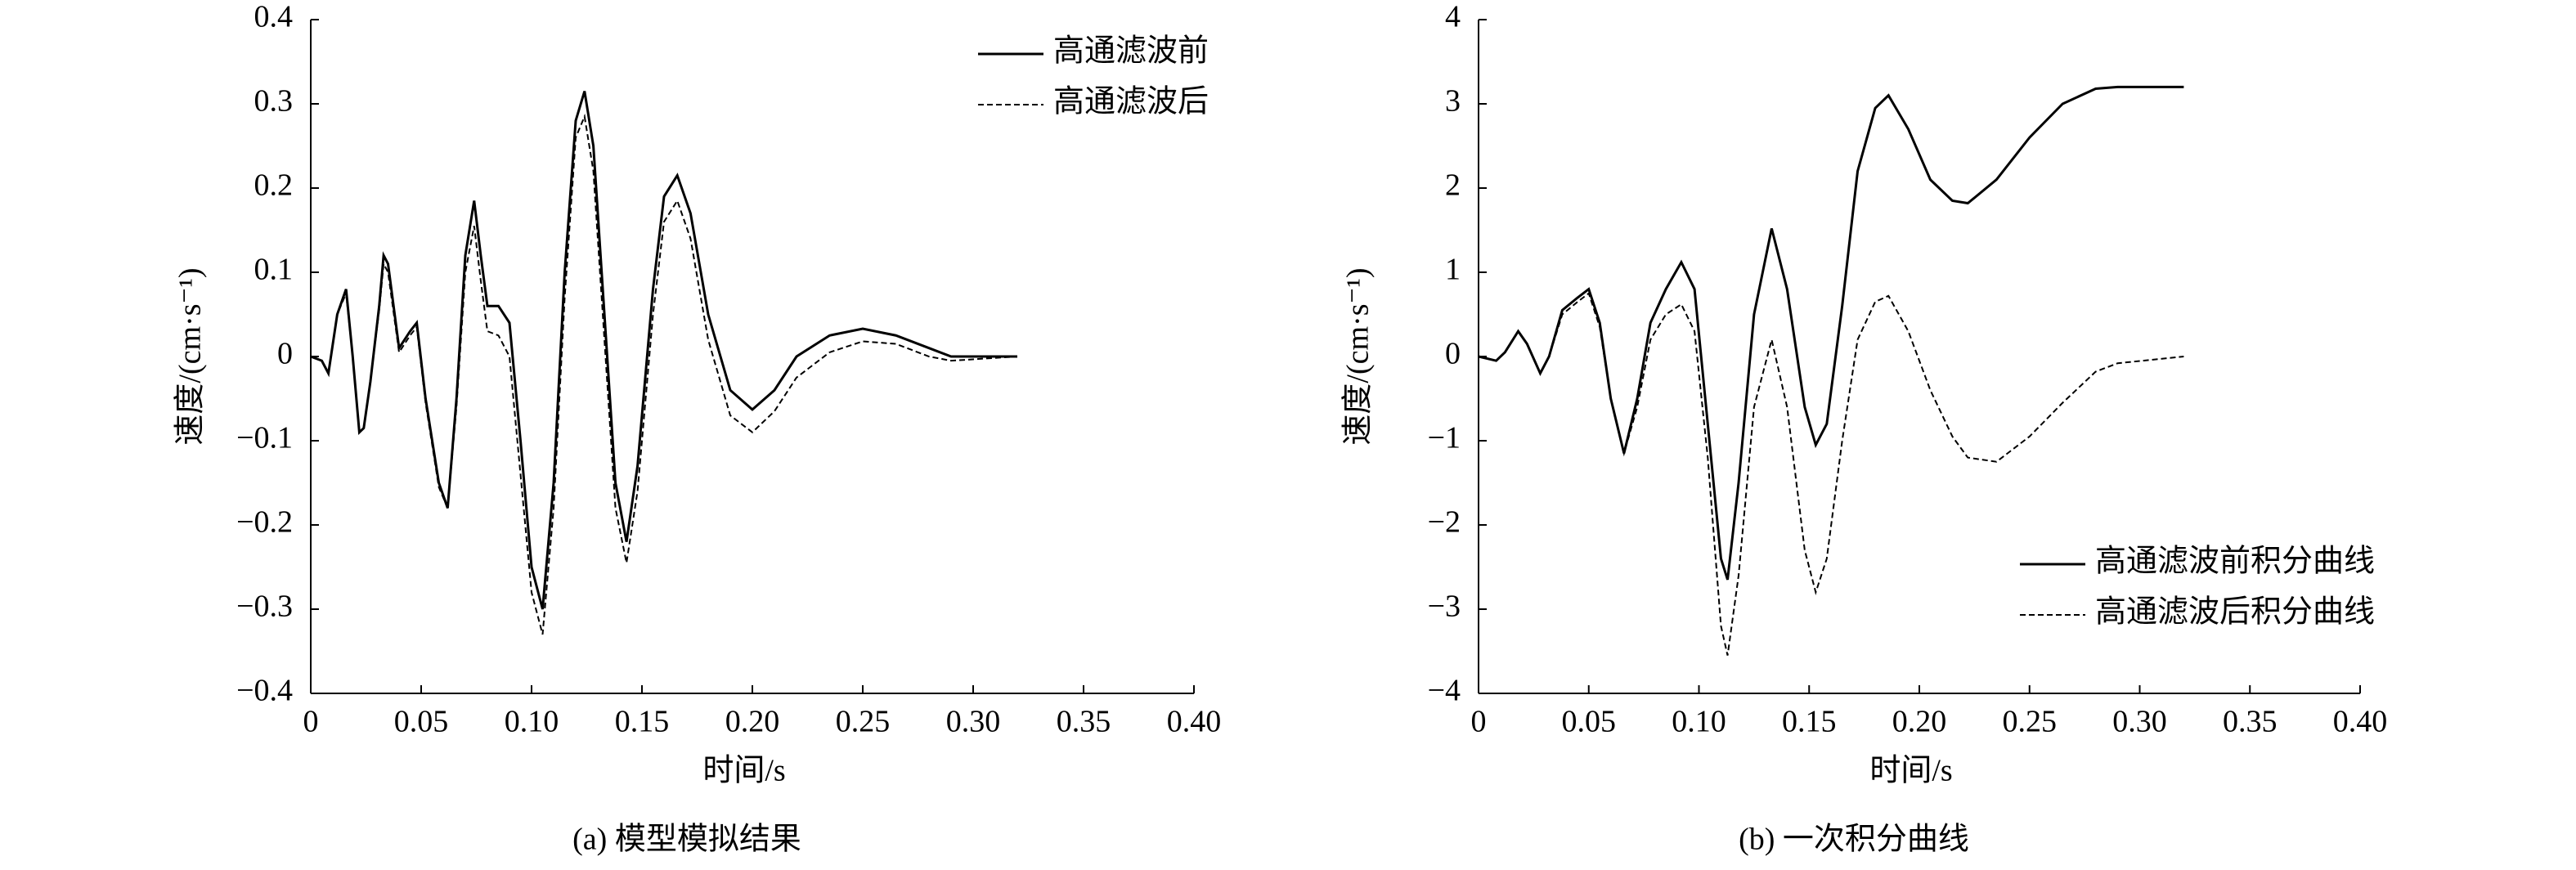 This screenshot has width=2576, height=870. What do you see at coordinates (264, 607) in the screenshot?
I see `y-tick-label: −0.3` at bounding box center [264, 607].